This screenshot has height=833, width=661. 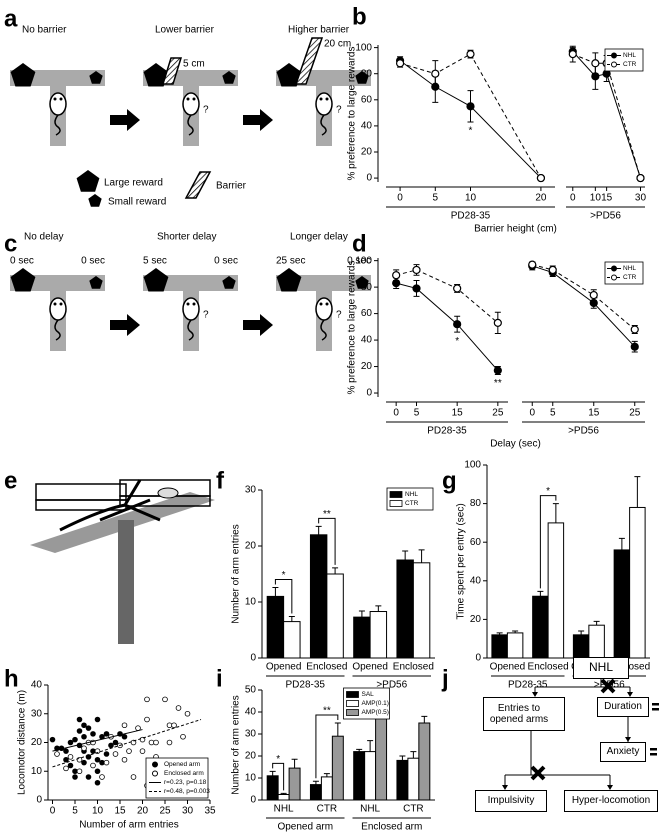 What do you see at coordinates (206, 110) in the screenshot?
I see `question-mark: ?` at bounding box center [206, 110].